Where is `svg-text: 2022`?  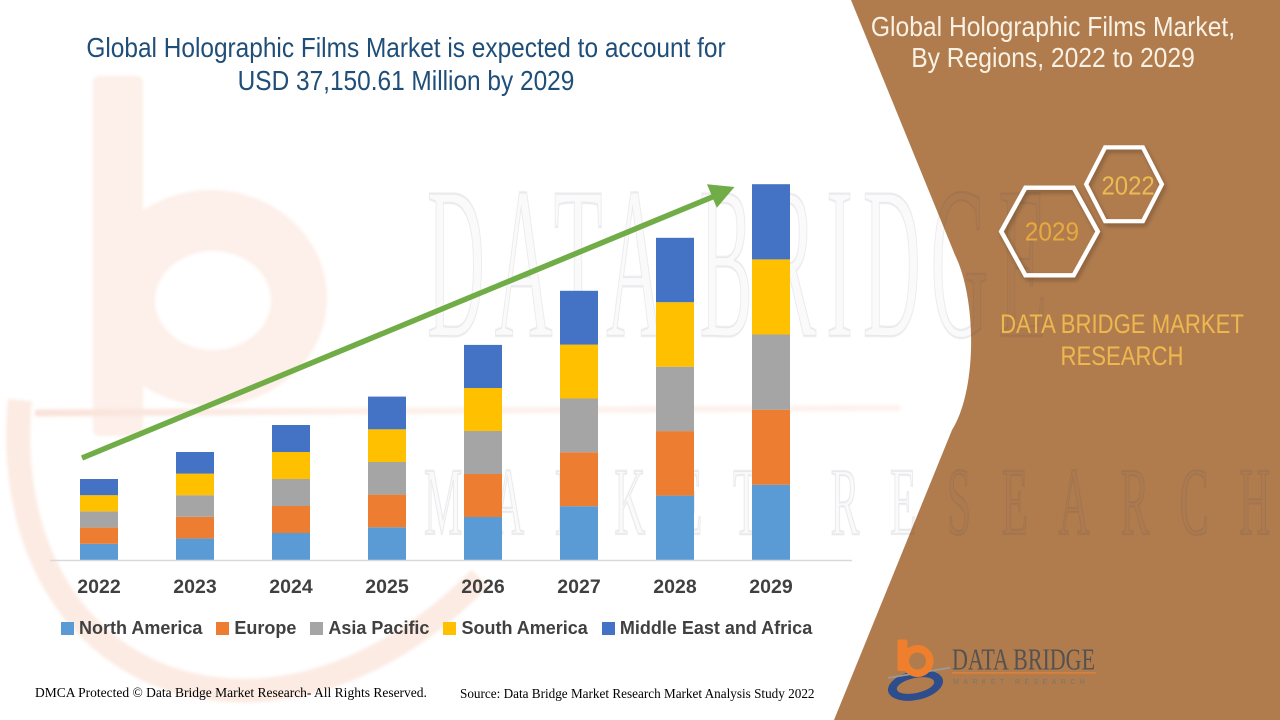 svg-text: 2022 is located at coordinates (1128, 186).